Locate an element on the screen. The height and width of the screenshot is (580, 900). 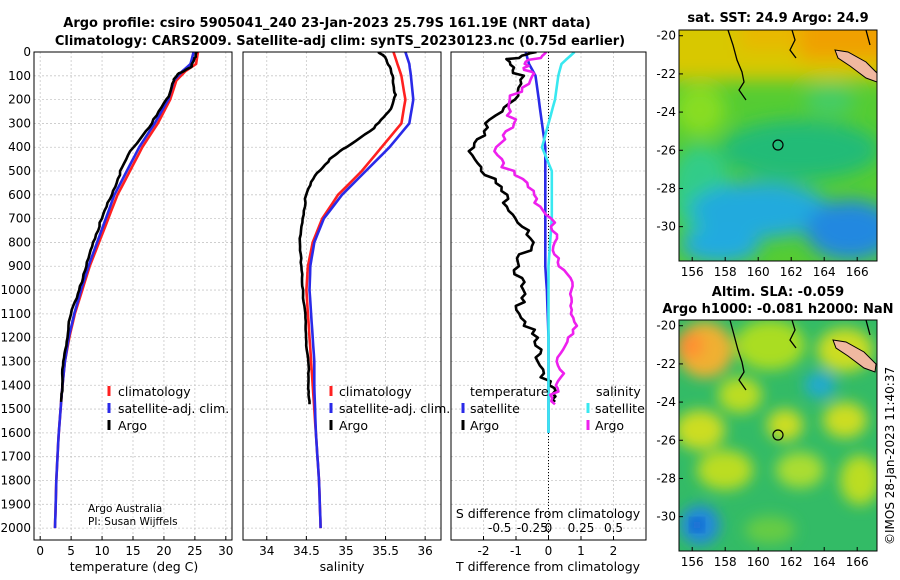
y-tick-label: 1300 is located at coordinates (15, 361).